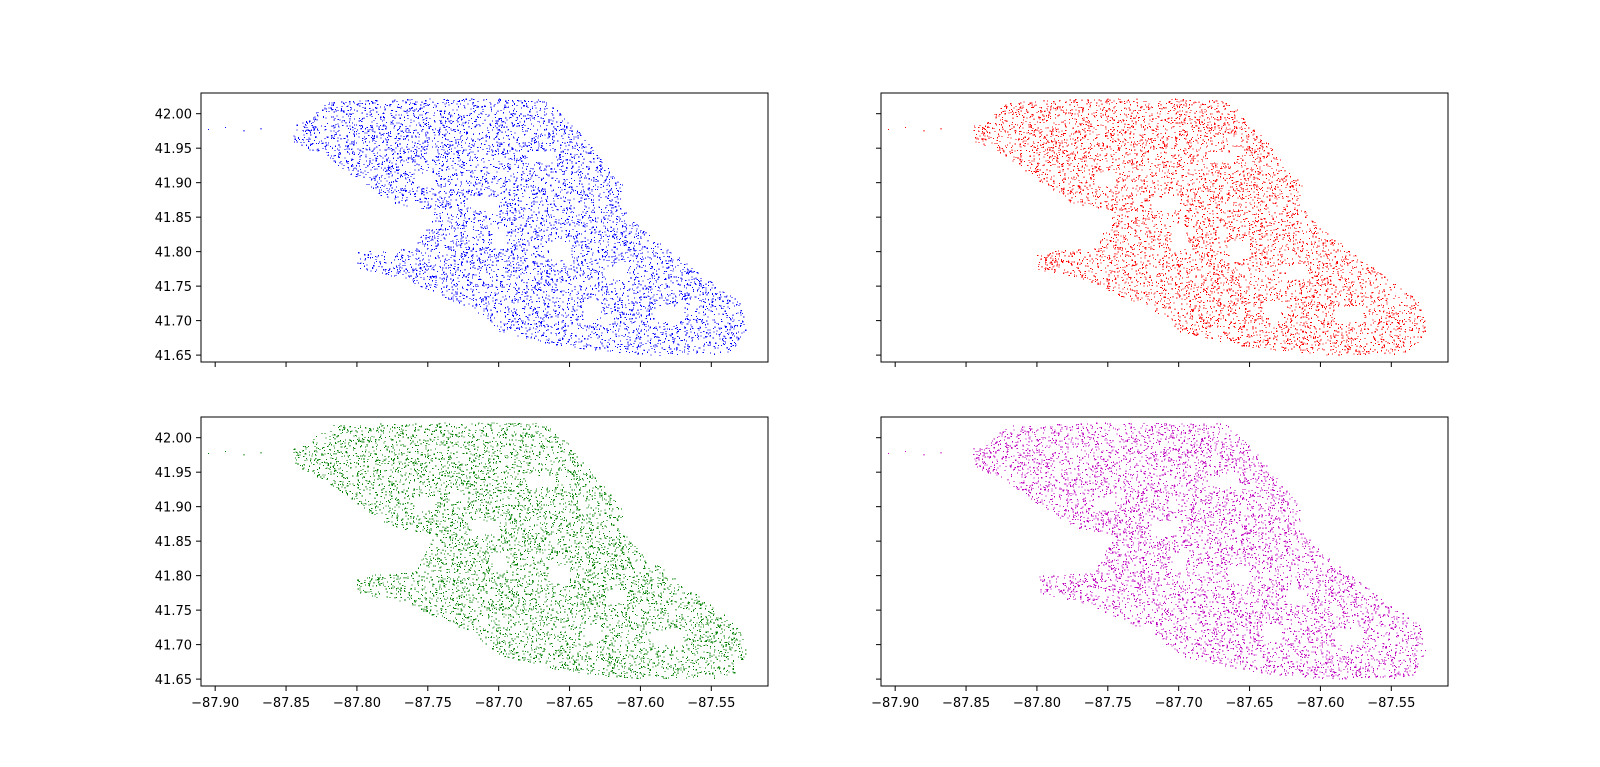  I want to click on scatter-panel-blue: 42.00 41.95 41.90 41.85 41.80 41.75 41.70 41.65, so click(462, 229).